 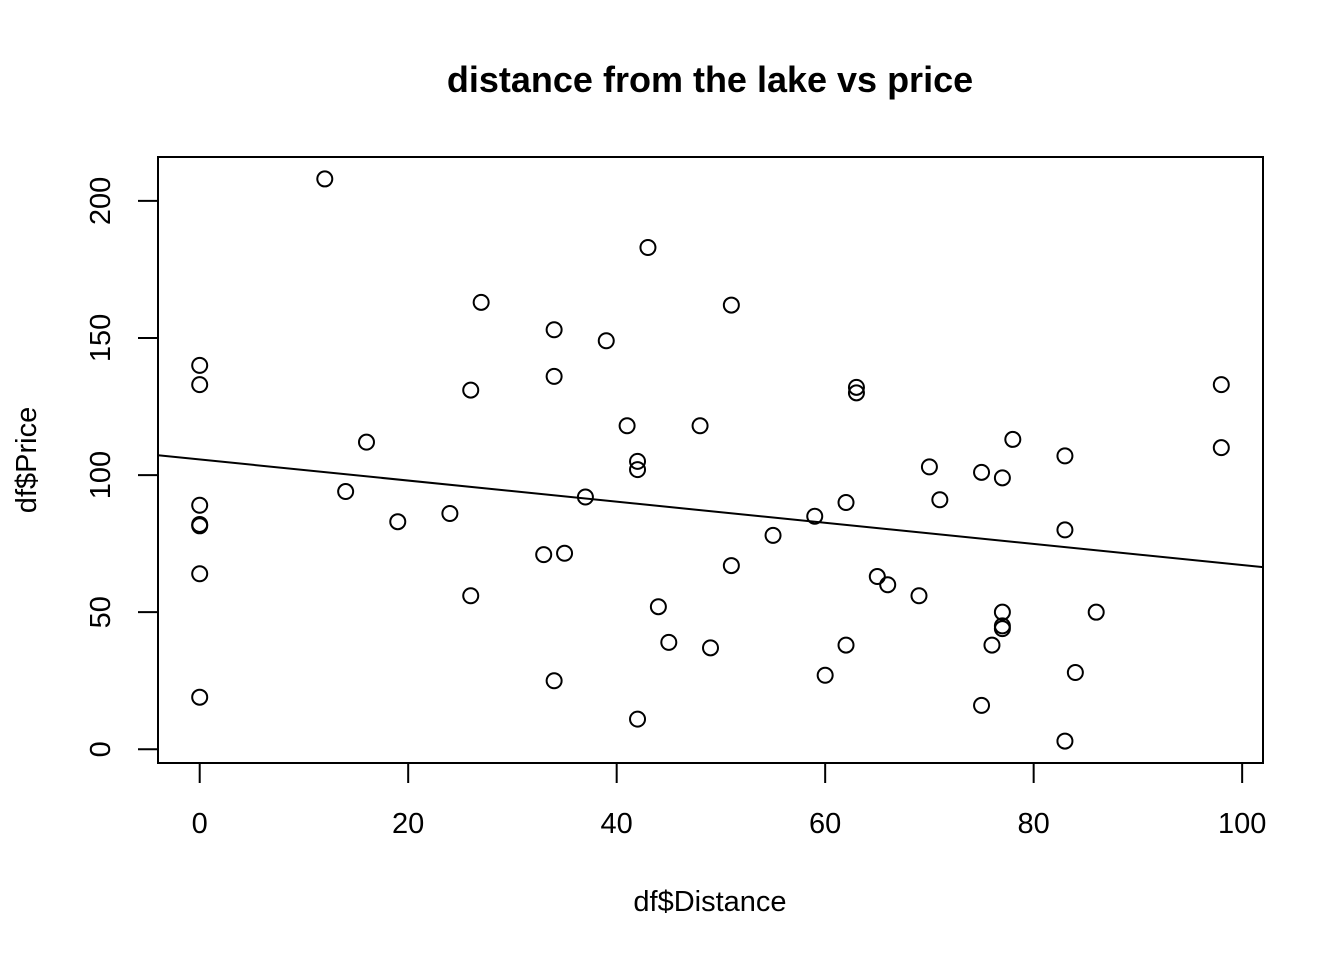 What do you see at coordinates (101, 338) in the screenshot?
I see `y-tick-label: 150` at bounding box center [101, 338].